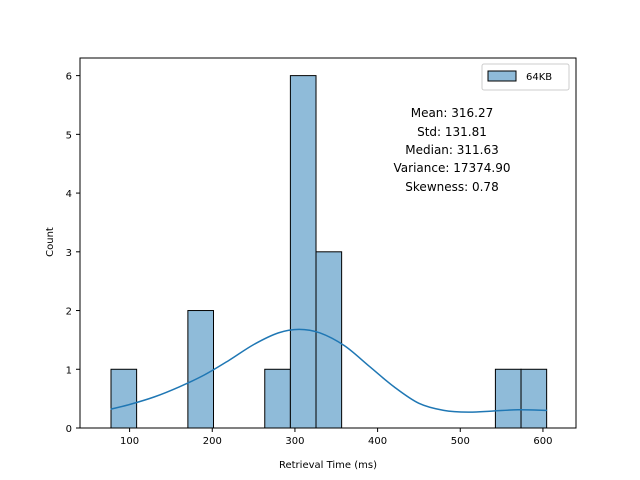 This screenshot has height=480, width=640. I want to click on stats-skewness: Skewness: 0.78, so click(451, 187).